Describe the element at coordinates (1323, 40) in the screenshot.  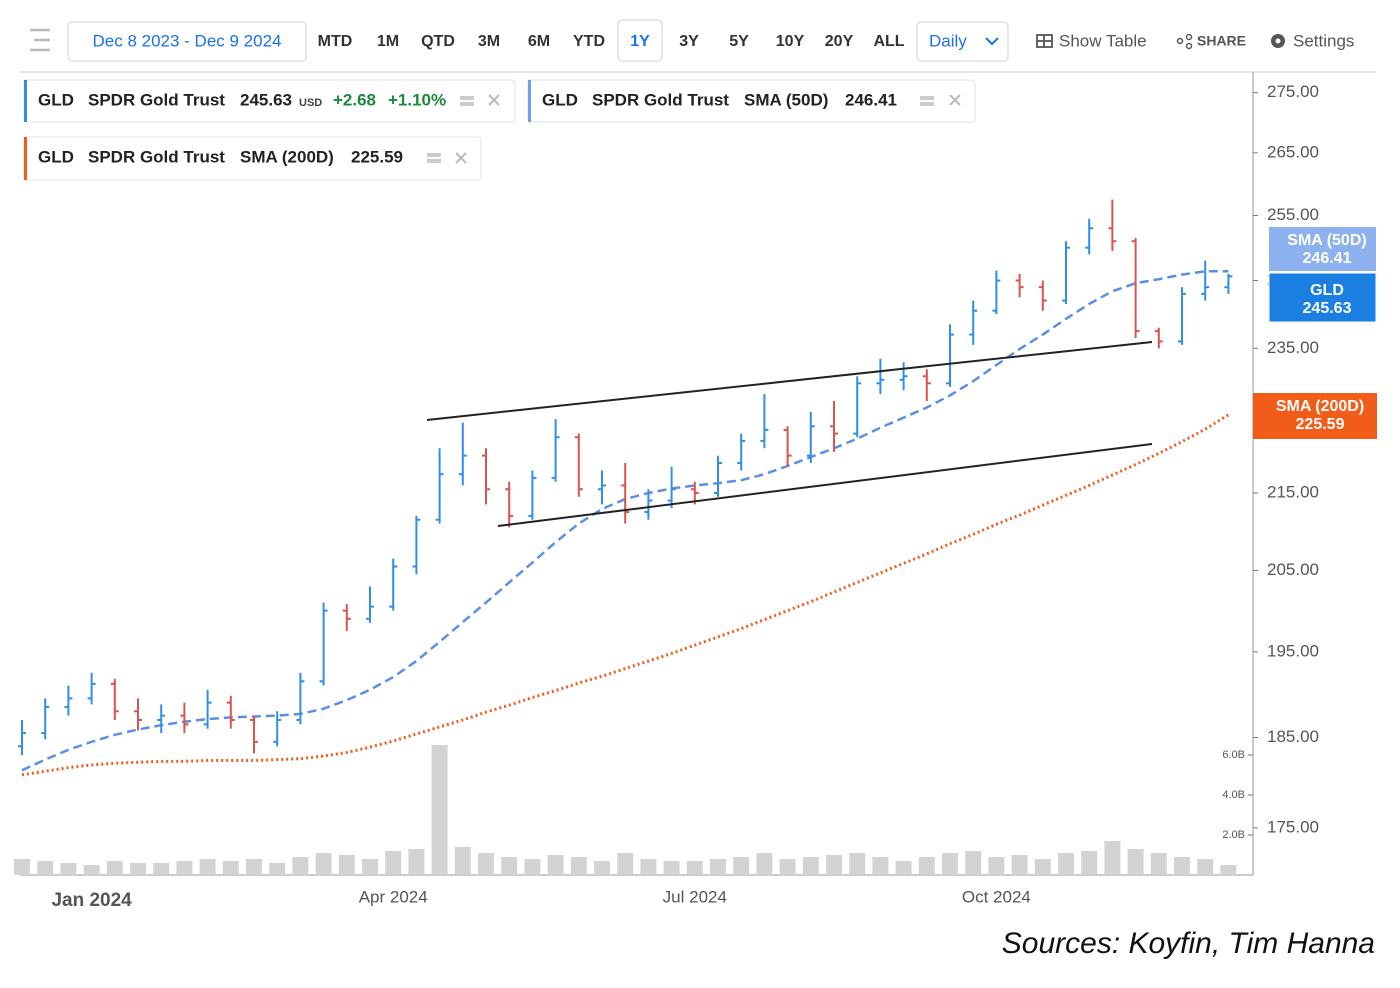
I see `settings: Settings` at that location.